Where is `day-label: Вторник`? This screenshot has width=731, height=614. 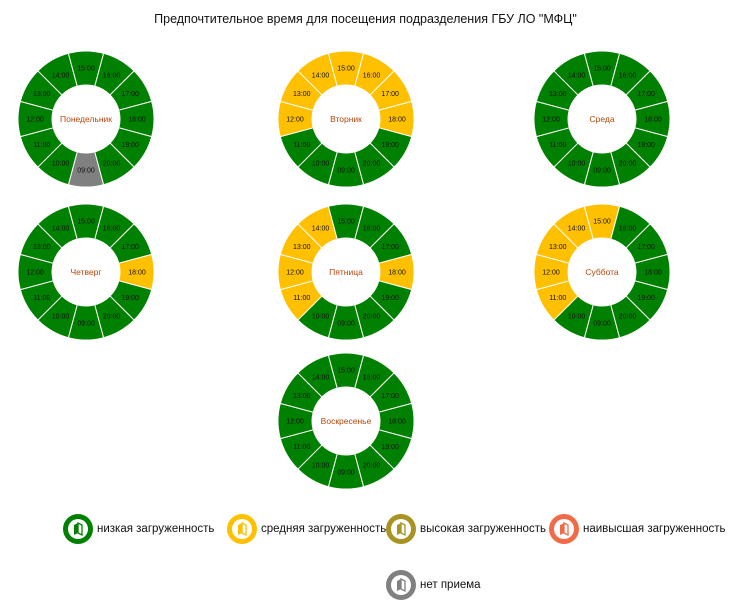
day-label: Вторник is located at coordinates (346, 119).